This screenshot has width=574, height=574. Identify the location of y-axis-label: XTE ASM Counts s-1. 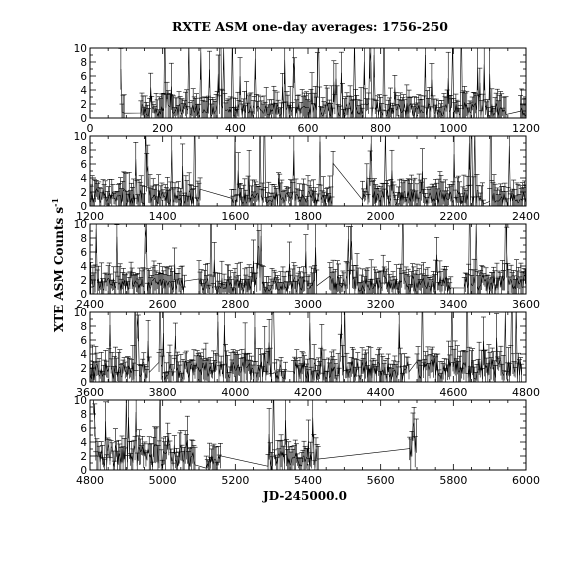
(58, 265).